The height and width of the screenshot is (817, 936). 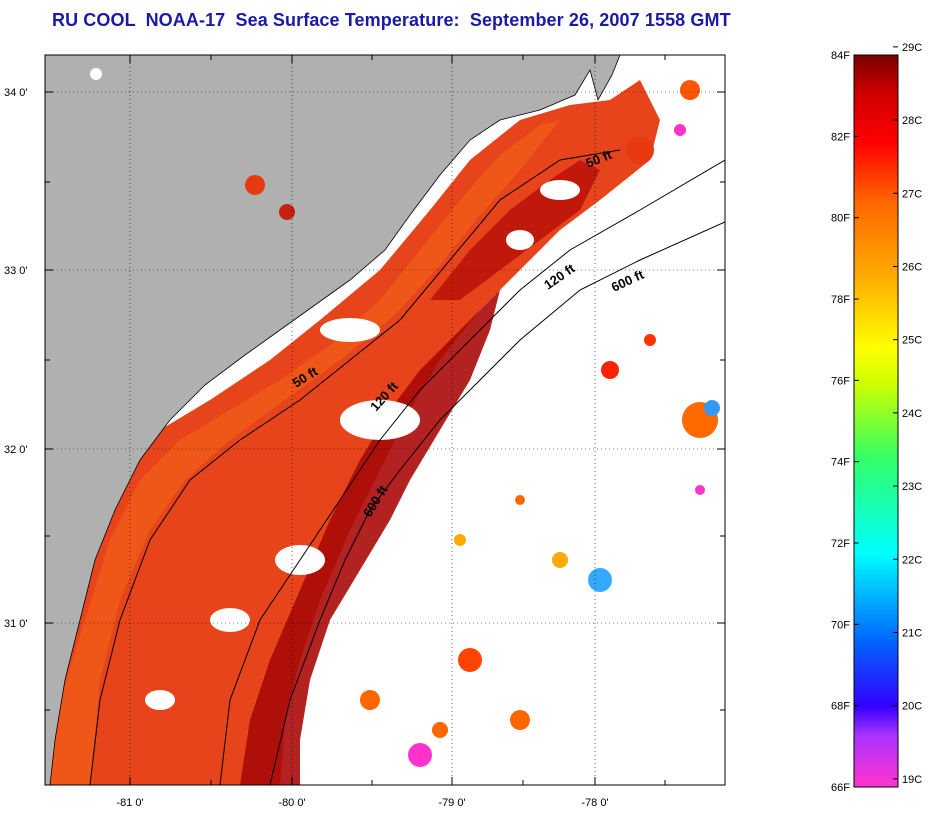 I want to click on colorbar-c-label: 25C, so click(x=912, y=341).